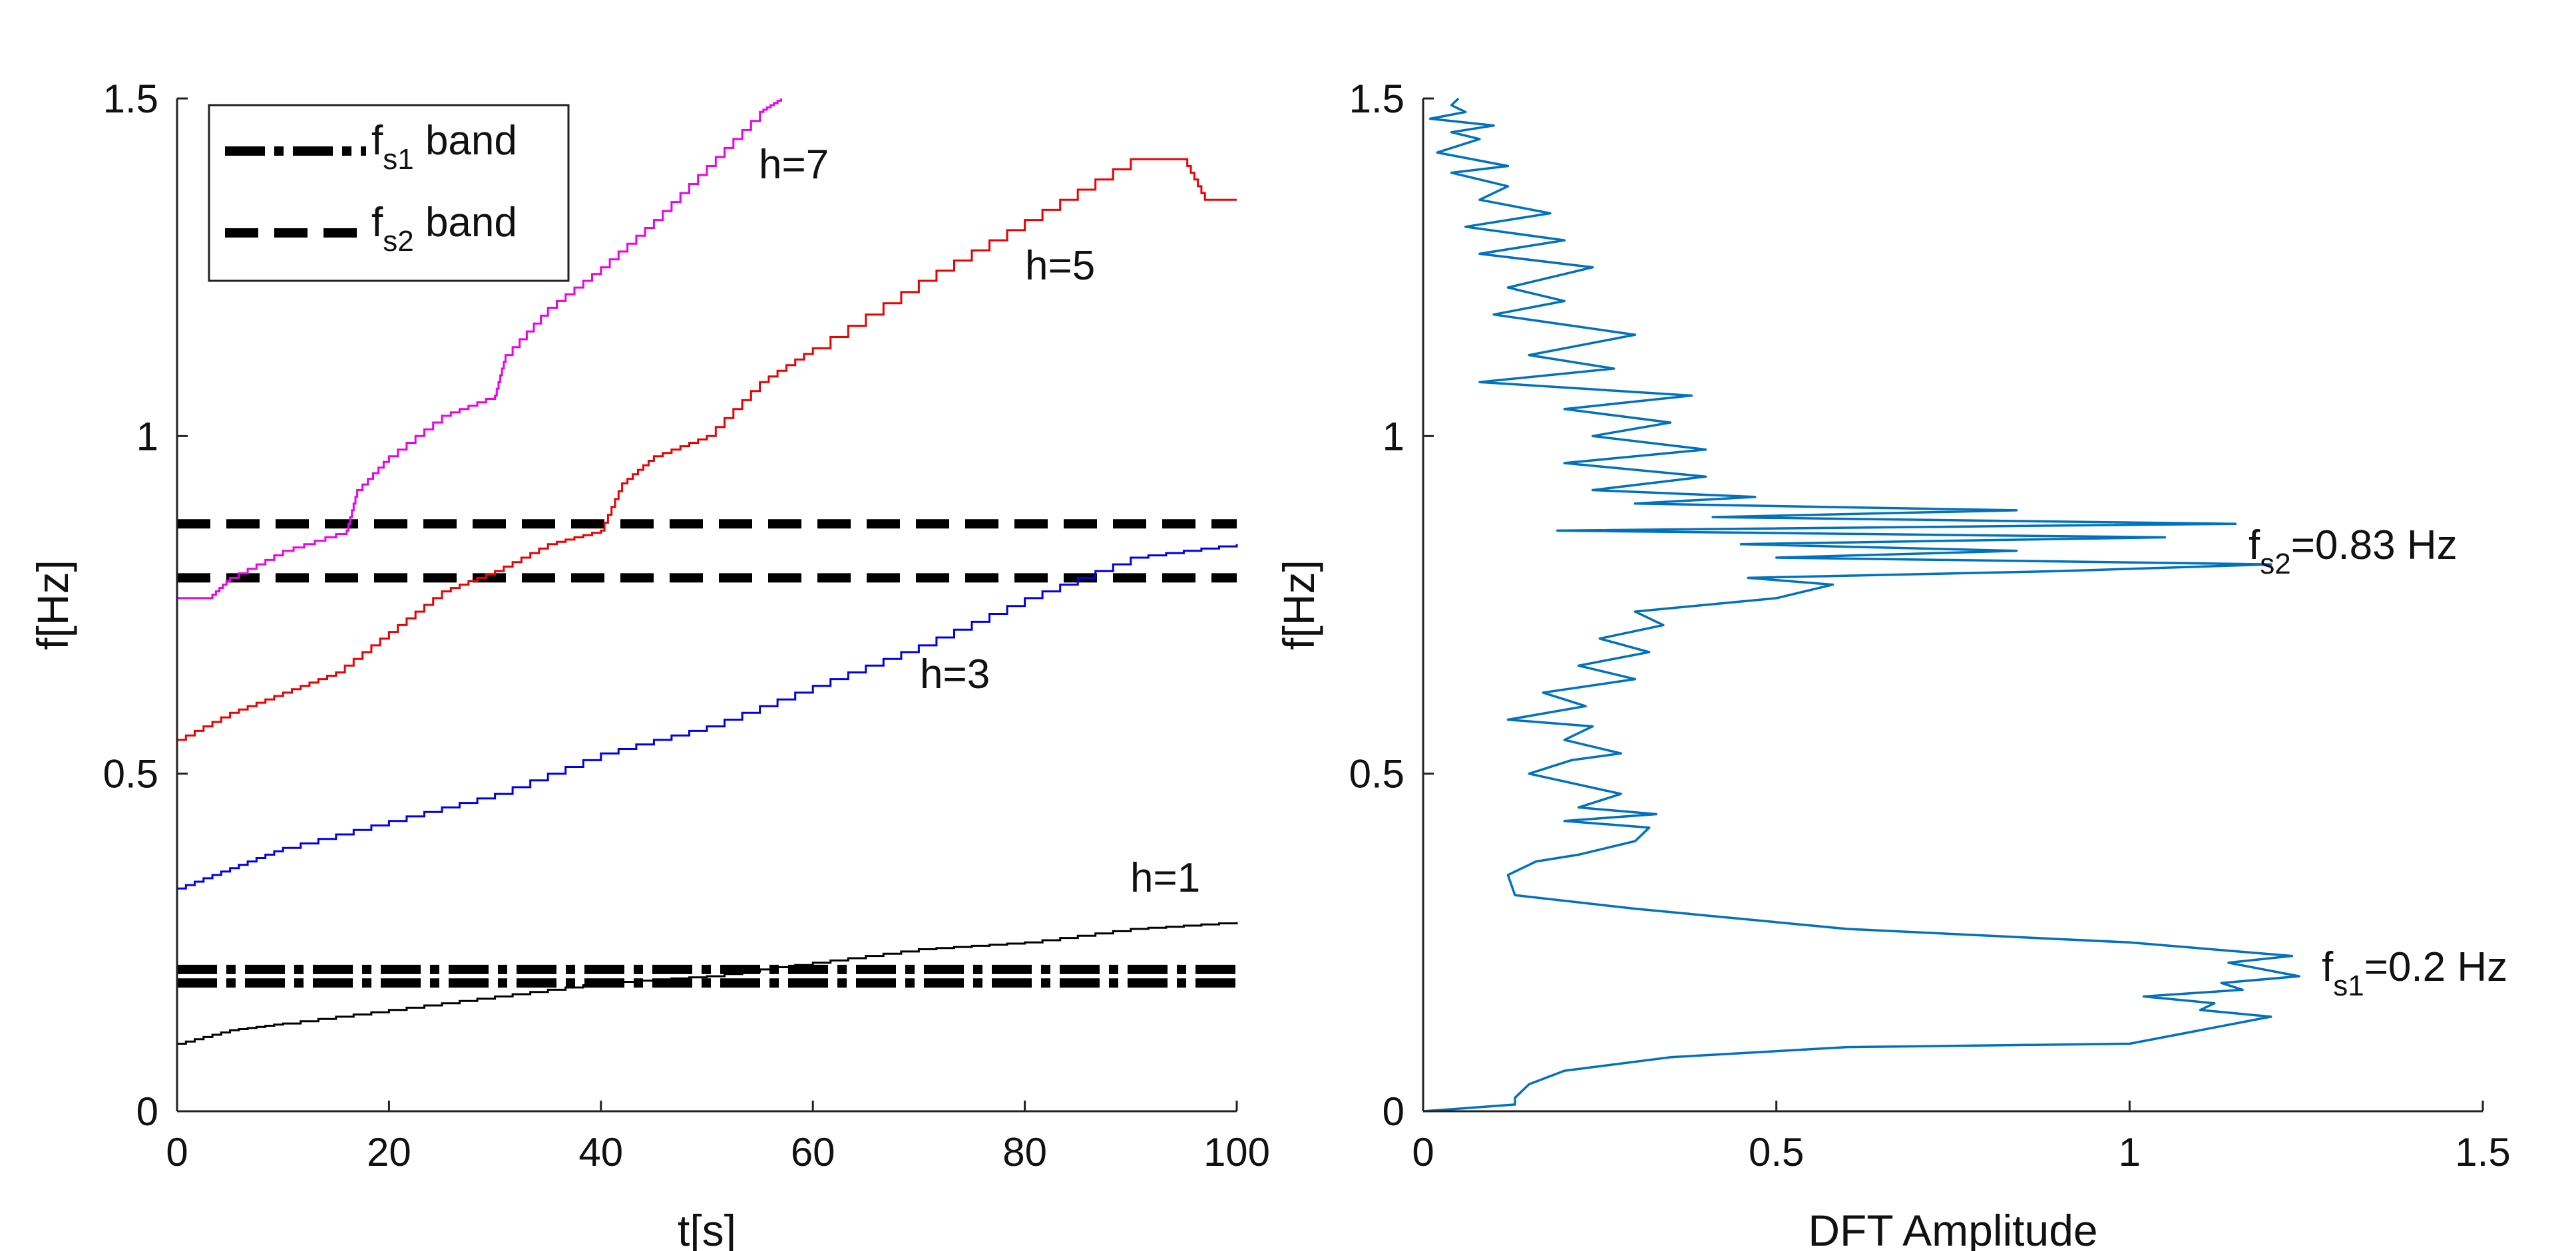 Image resolution: width=2576 pixels, height=1251 pixels. Describe the element at coordinates (398, 241) in the screenshot. I see `legend-fs2-sub: s2` at that location.